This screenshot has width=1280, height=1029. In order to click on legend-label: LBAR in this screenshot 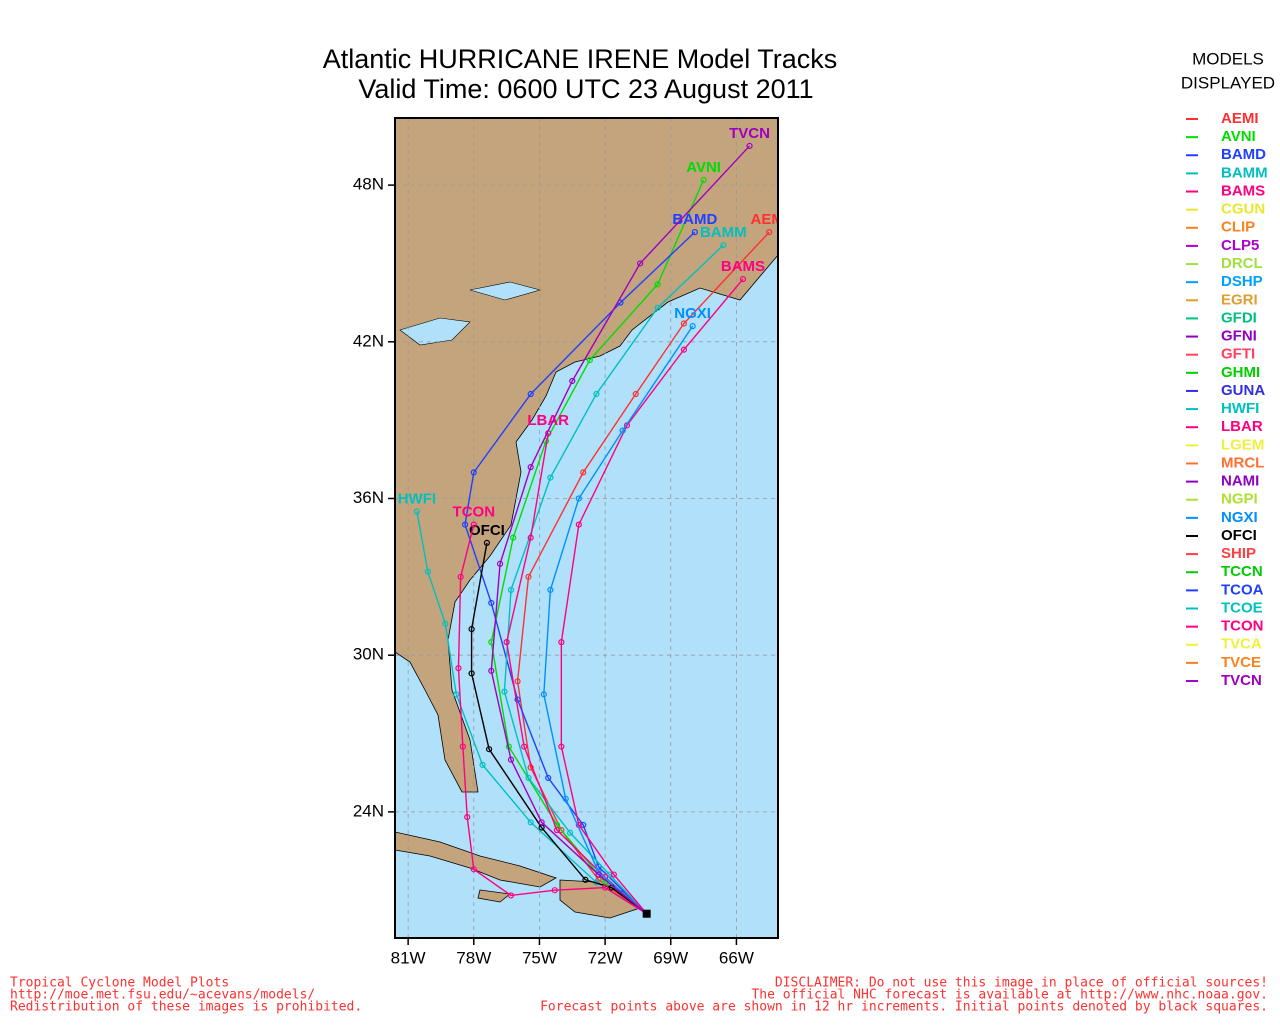, I will do `click(1242, 426)`.